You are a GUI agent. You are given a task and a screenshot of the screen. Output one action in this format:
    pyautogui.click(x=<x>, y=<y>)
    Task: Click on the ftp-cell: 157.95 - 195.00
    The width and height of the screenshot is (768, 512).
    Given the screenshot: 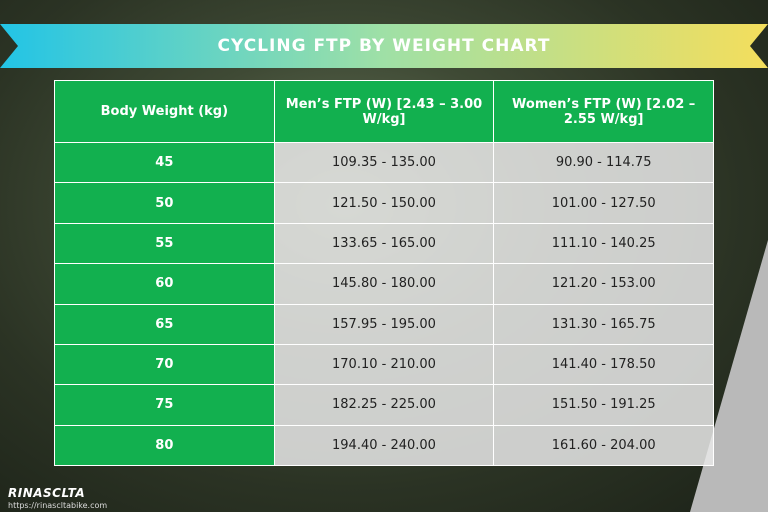 What is the action you would take?
    pyautogui.click(x=384, y=324)
    